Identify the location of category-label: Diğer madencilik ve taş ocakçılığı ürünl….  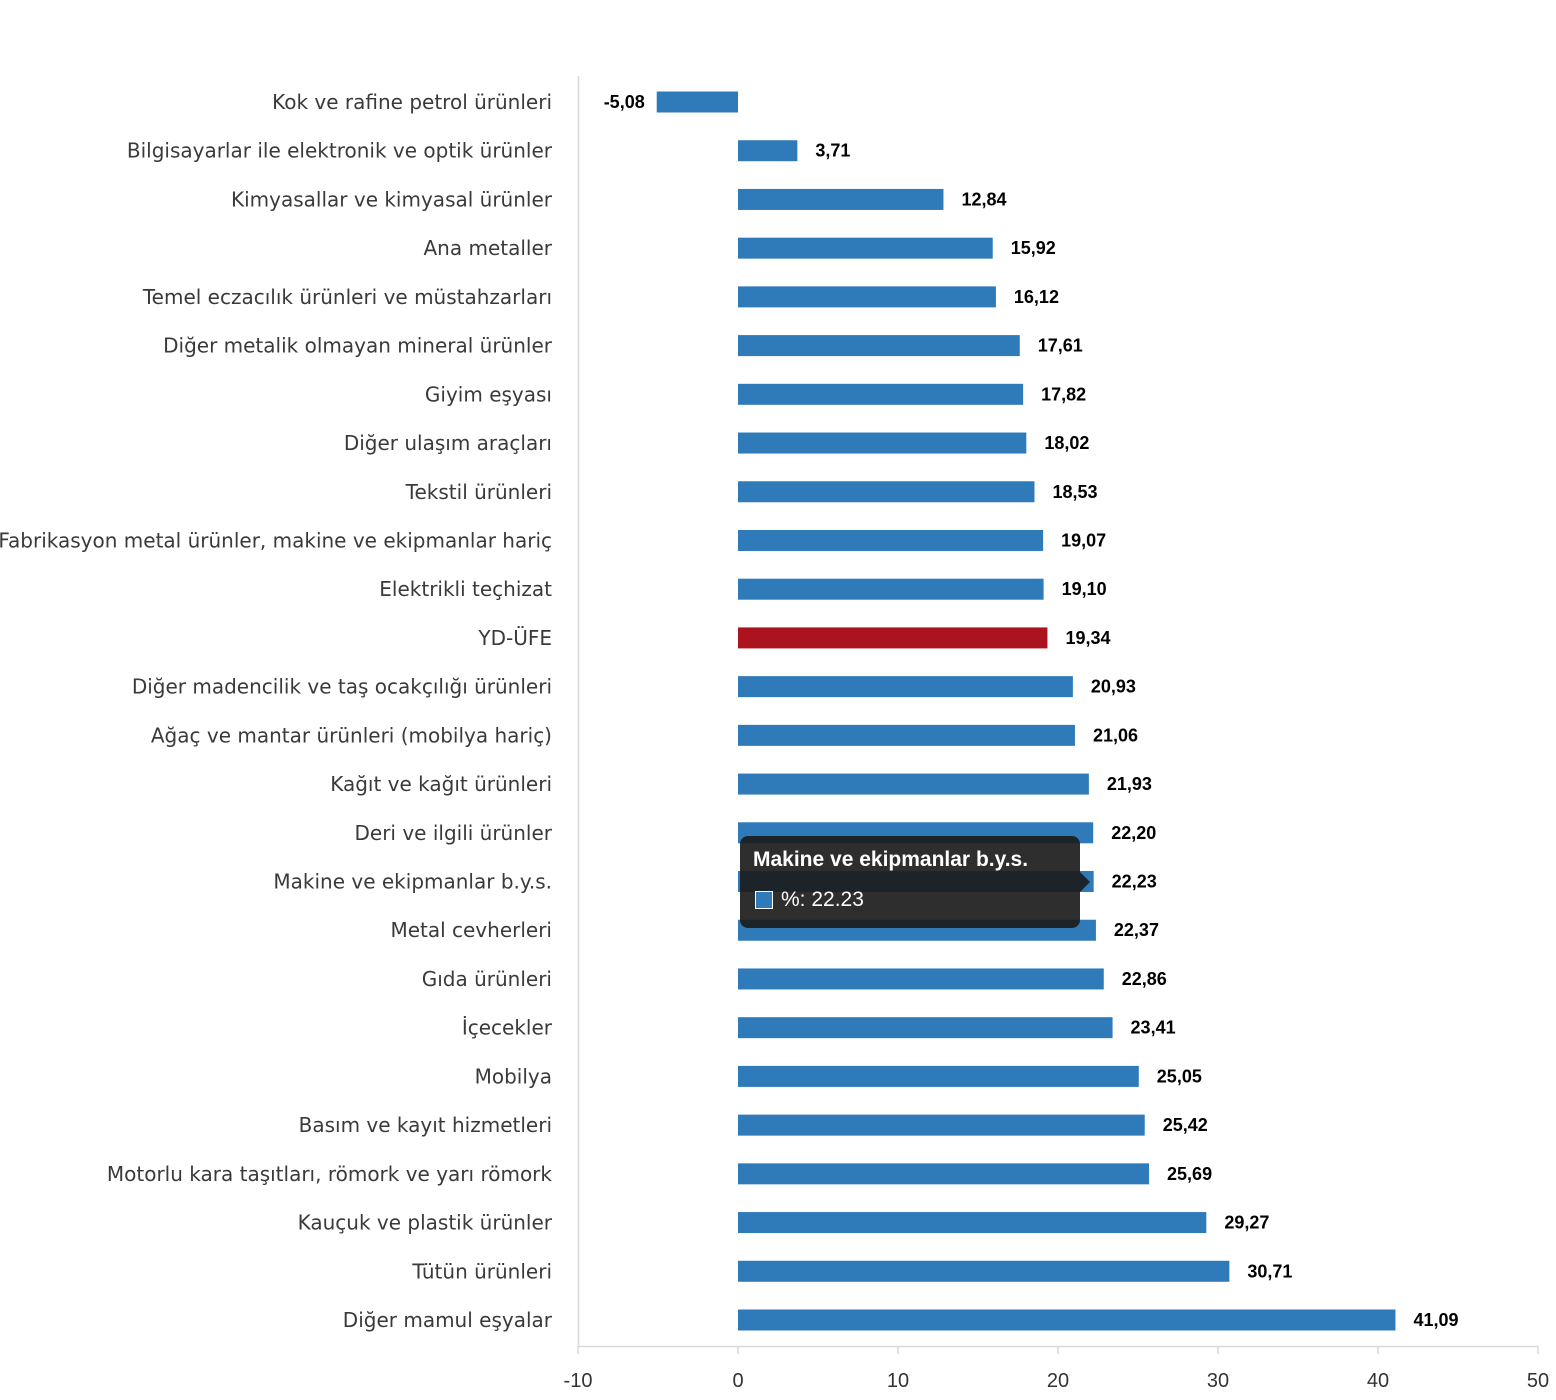
(342, 687).